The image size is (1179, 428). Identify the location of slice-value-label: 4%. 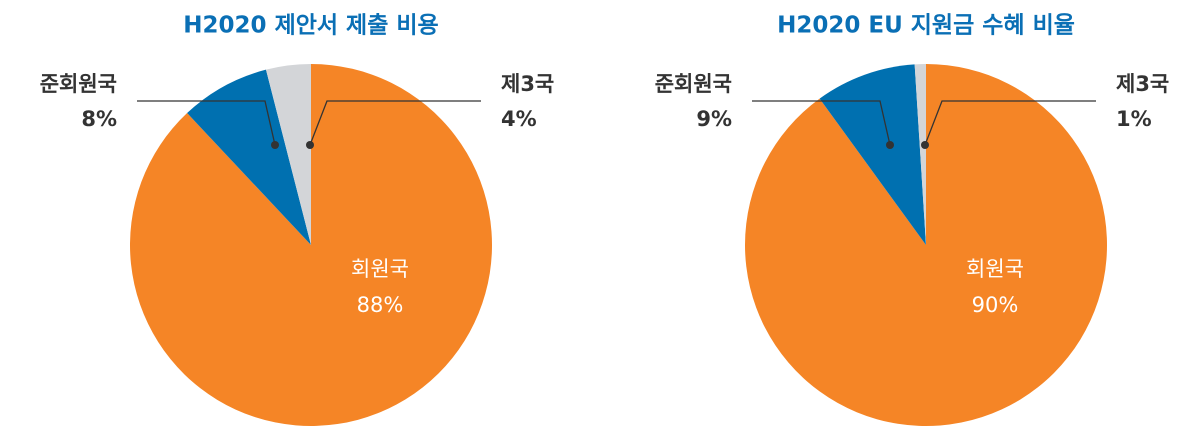
(519, 119).